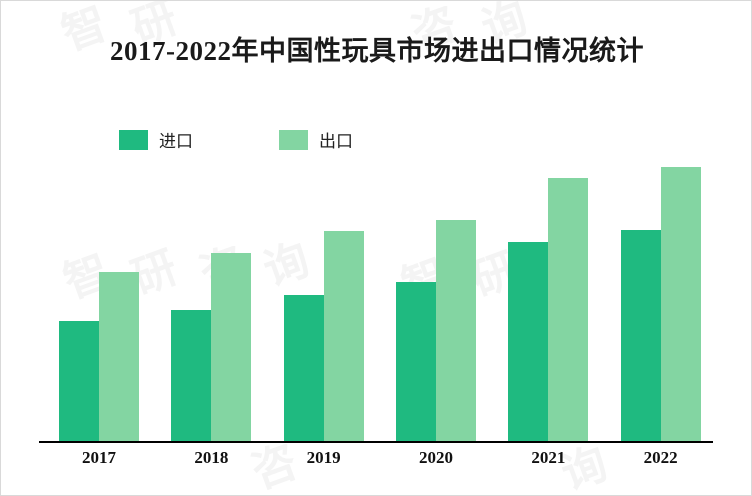 This screenshot has height=496, width=752. I want to click on x-axis-tick-label: 2017, so click(99, 457).